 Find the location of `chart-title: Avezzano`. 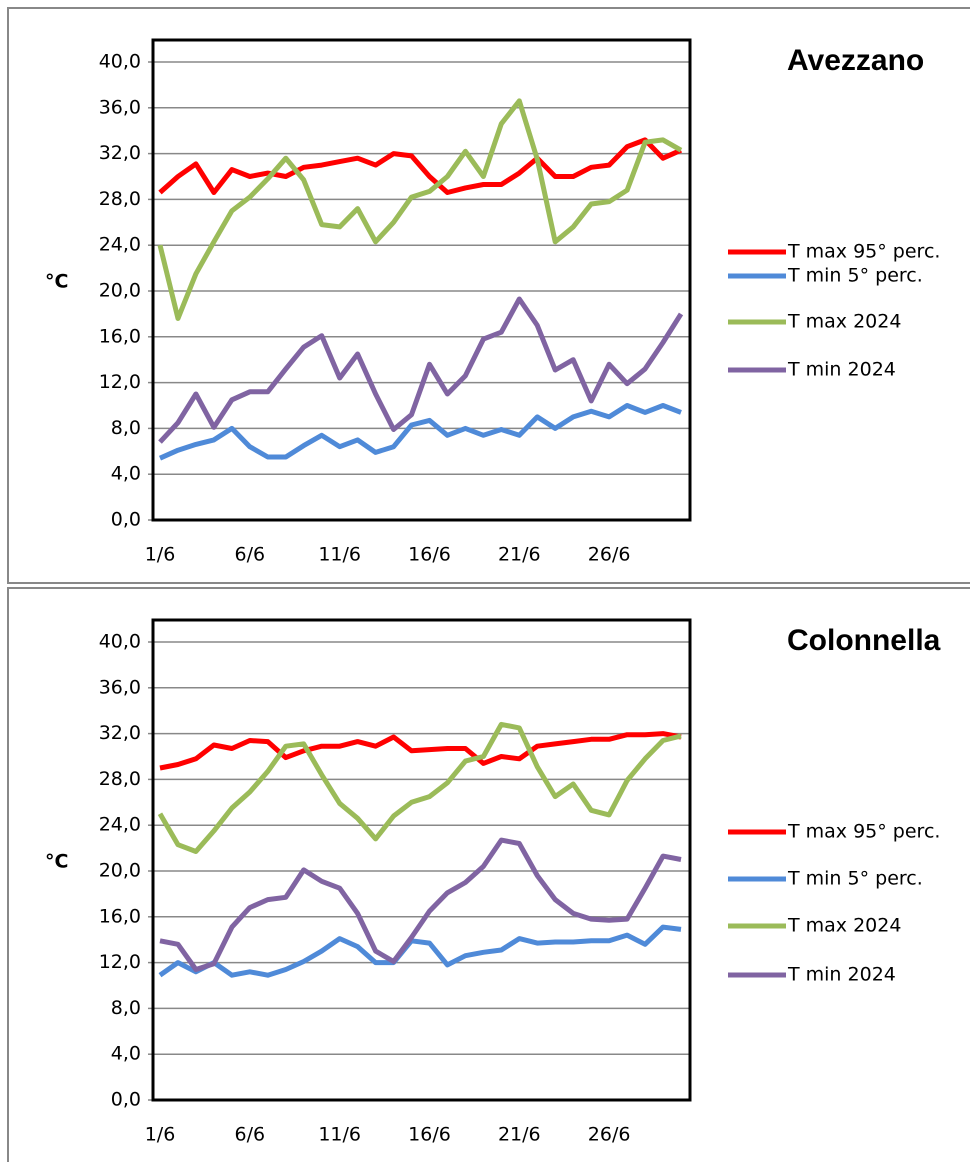

chart-title: Avezzano is located at coordinates (855, 60).